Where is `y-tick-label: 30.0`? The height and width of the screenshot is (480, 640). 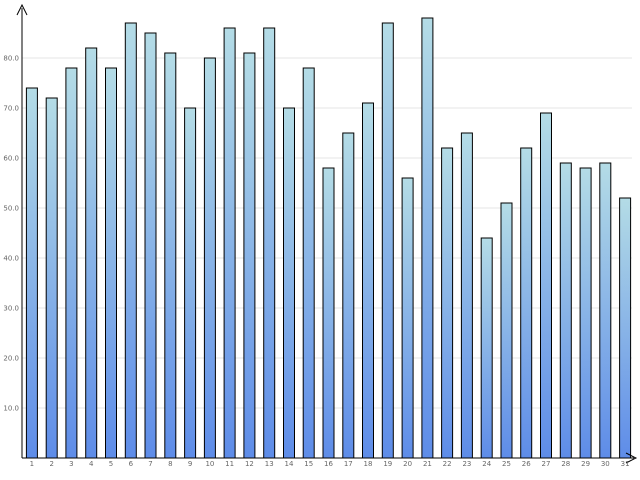
y-tick-label: 30.0 is located at coordinates (11, 309).